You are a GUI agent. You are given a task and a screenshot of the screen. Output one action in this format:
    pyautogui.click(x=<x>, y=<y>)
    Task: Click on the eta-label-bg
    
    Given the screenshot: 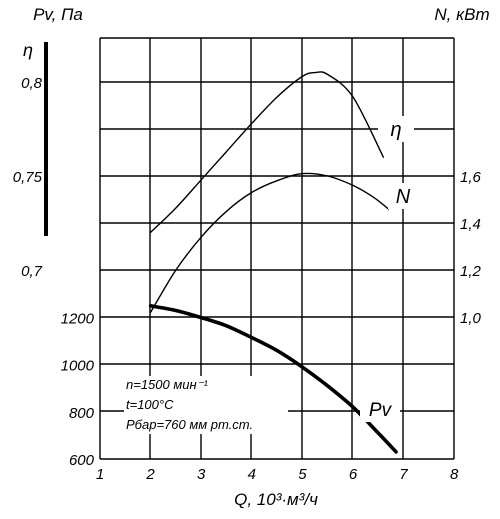 What is the action you would take?
    pyautogui.click(x=396, y=129)
    